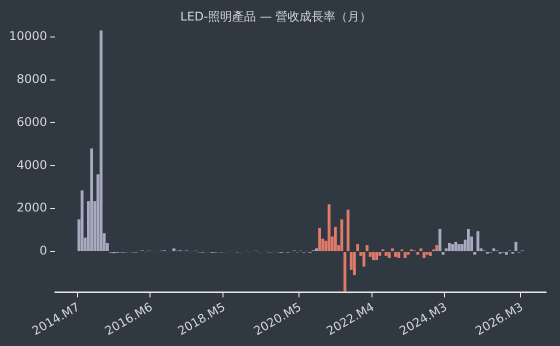  Describe the element at coordinates (276, 16) in the screenshot. I see `chart-title: LED-照明產品 — 營收成長率（月）` at that location.